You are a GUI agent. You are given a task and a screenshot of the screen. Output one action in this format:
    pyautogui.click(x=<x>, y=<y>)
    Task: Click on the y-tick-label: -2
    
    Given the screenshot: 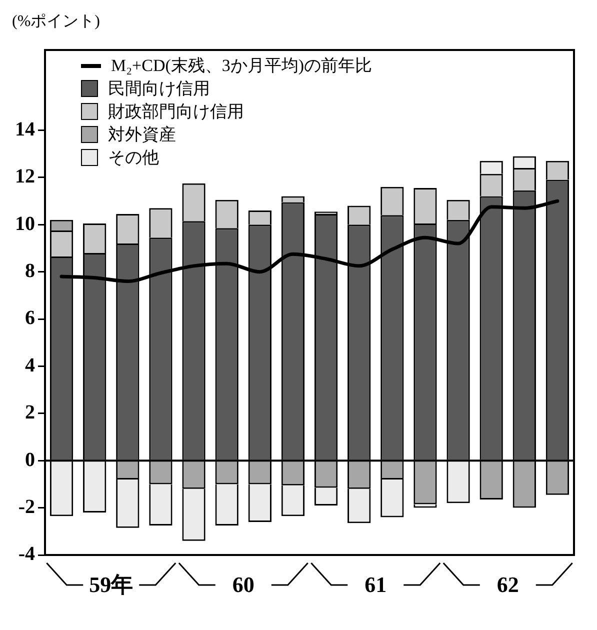 What is the action you would take?
    pyautogui.click(x=26, y=507)
    